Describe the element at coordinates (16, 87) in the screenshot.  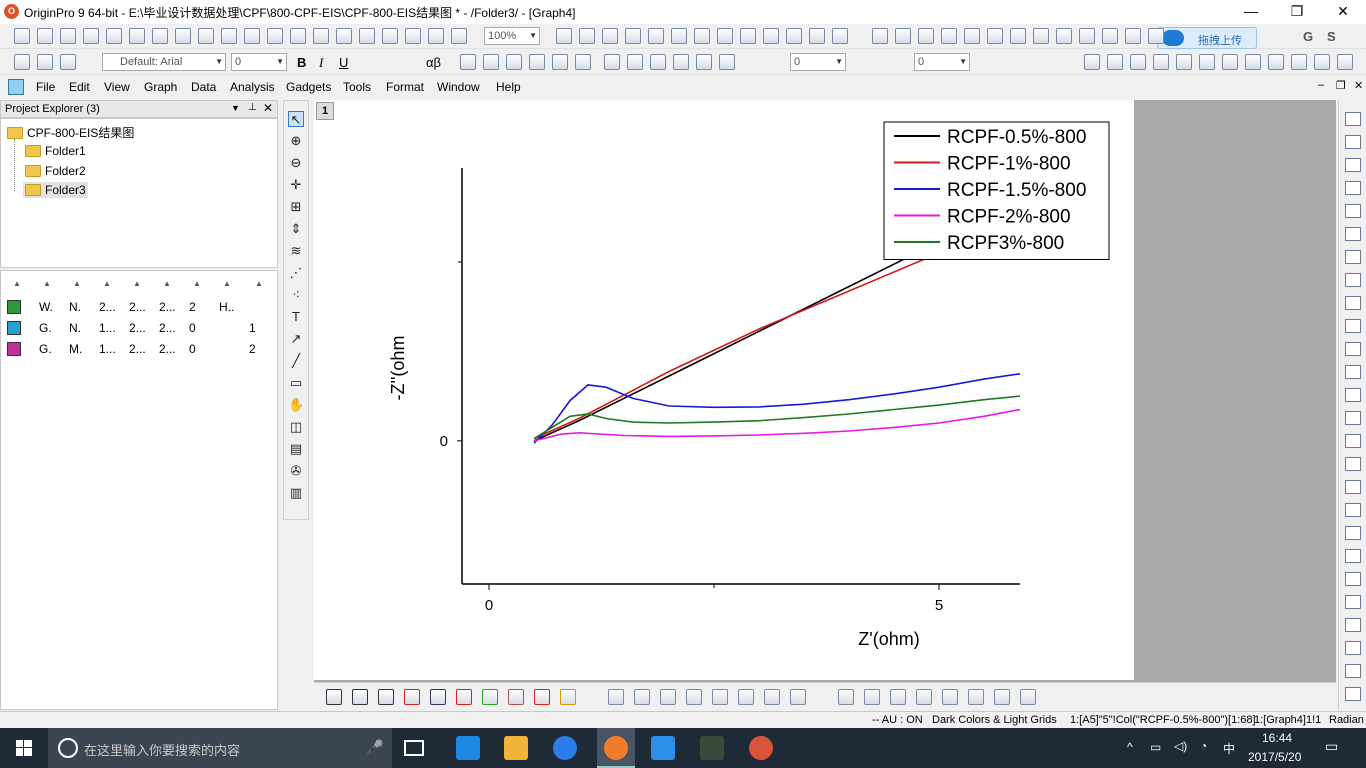
I see `graph-window-icon` at that location.